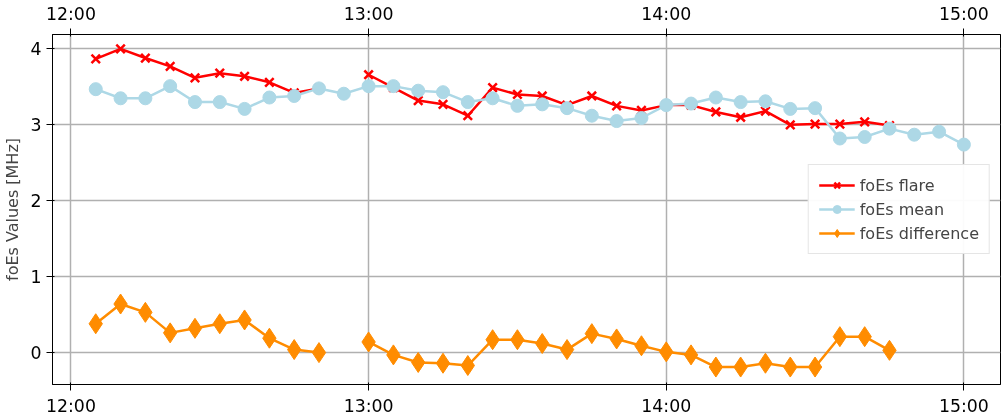 The height and width of the screenshot is (418, 1004). I want to click on x2-tick-label: 12:00, so click(70, 405).